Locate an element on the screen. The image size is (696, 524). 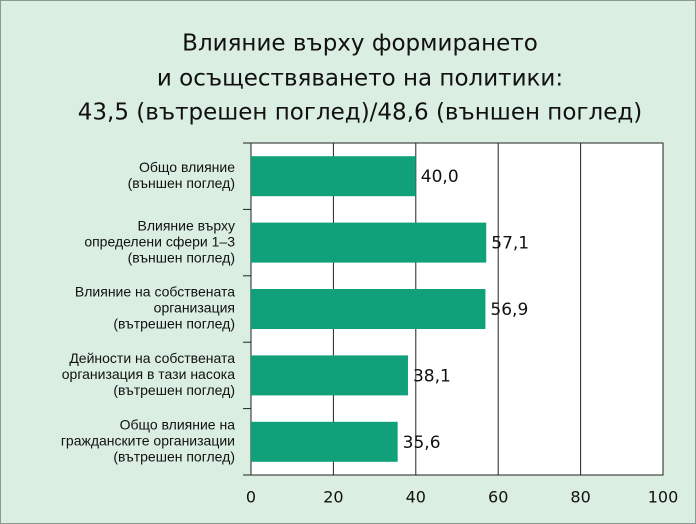
chart-title: и осъществяването на политики: is located at coordinates (360, 79).